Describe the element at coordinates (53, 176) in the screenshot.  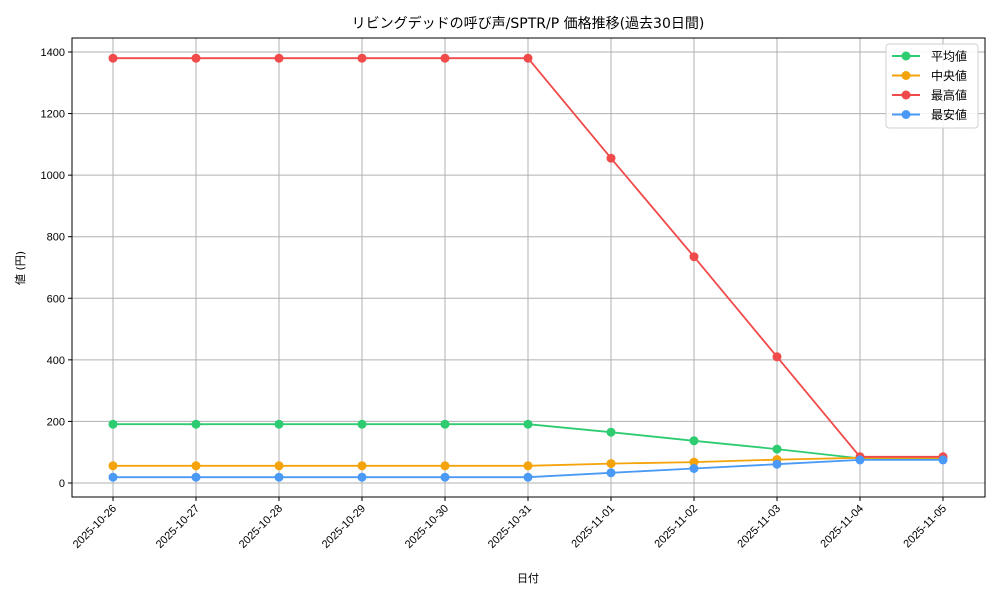
I see `y-tick-label: 1000` at that location.